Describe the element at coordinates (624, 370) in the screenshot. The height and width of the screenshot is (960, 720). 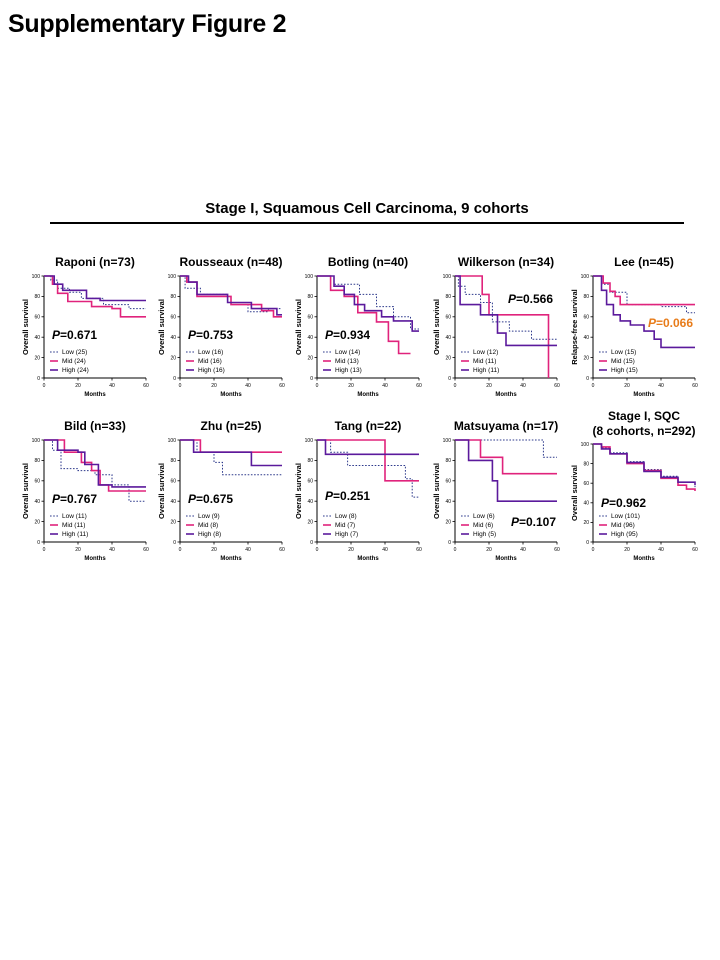
I see `legend-entry: High (15)` at that location.